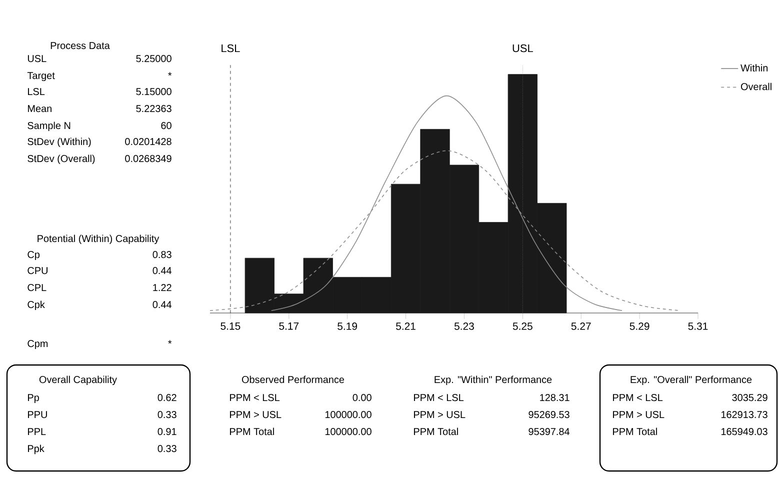  I want to click on text: Mean, so click(40, 108).